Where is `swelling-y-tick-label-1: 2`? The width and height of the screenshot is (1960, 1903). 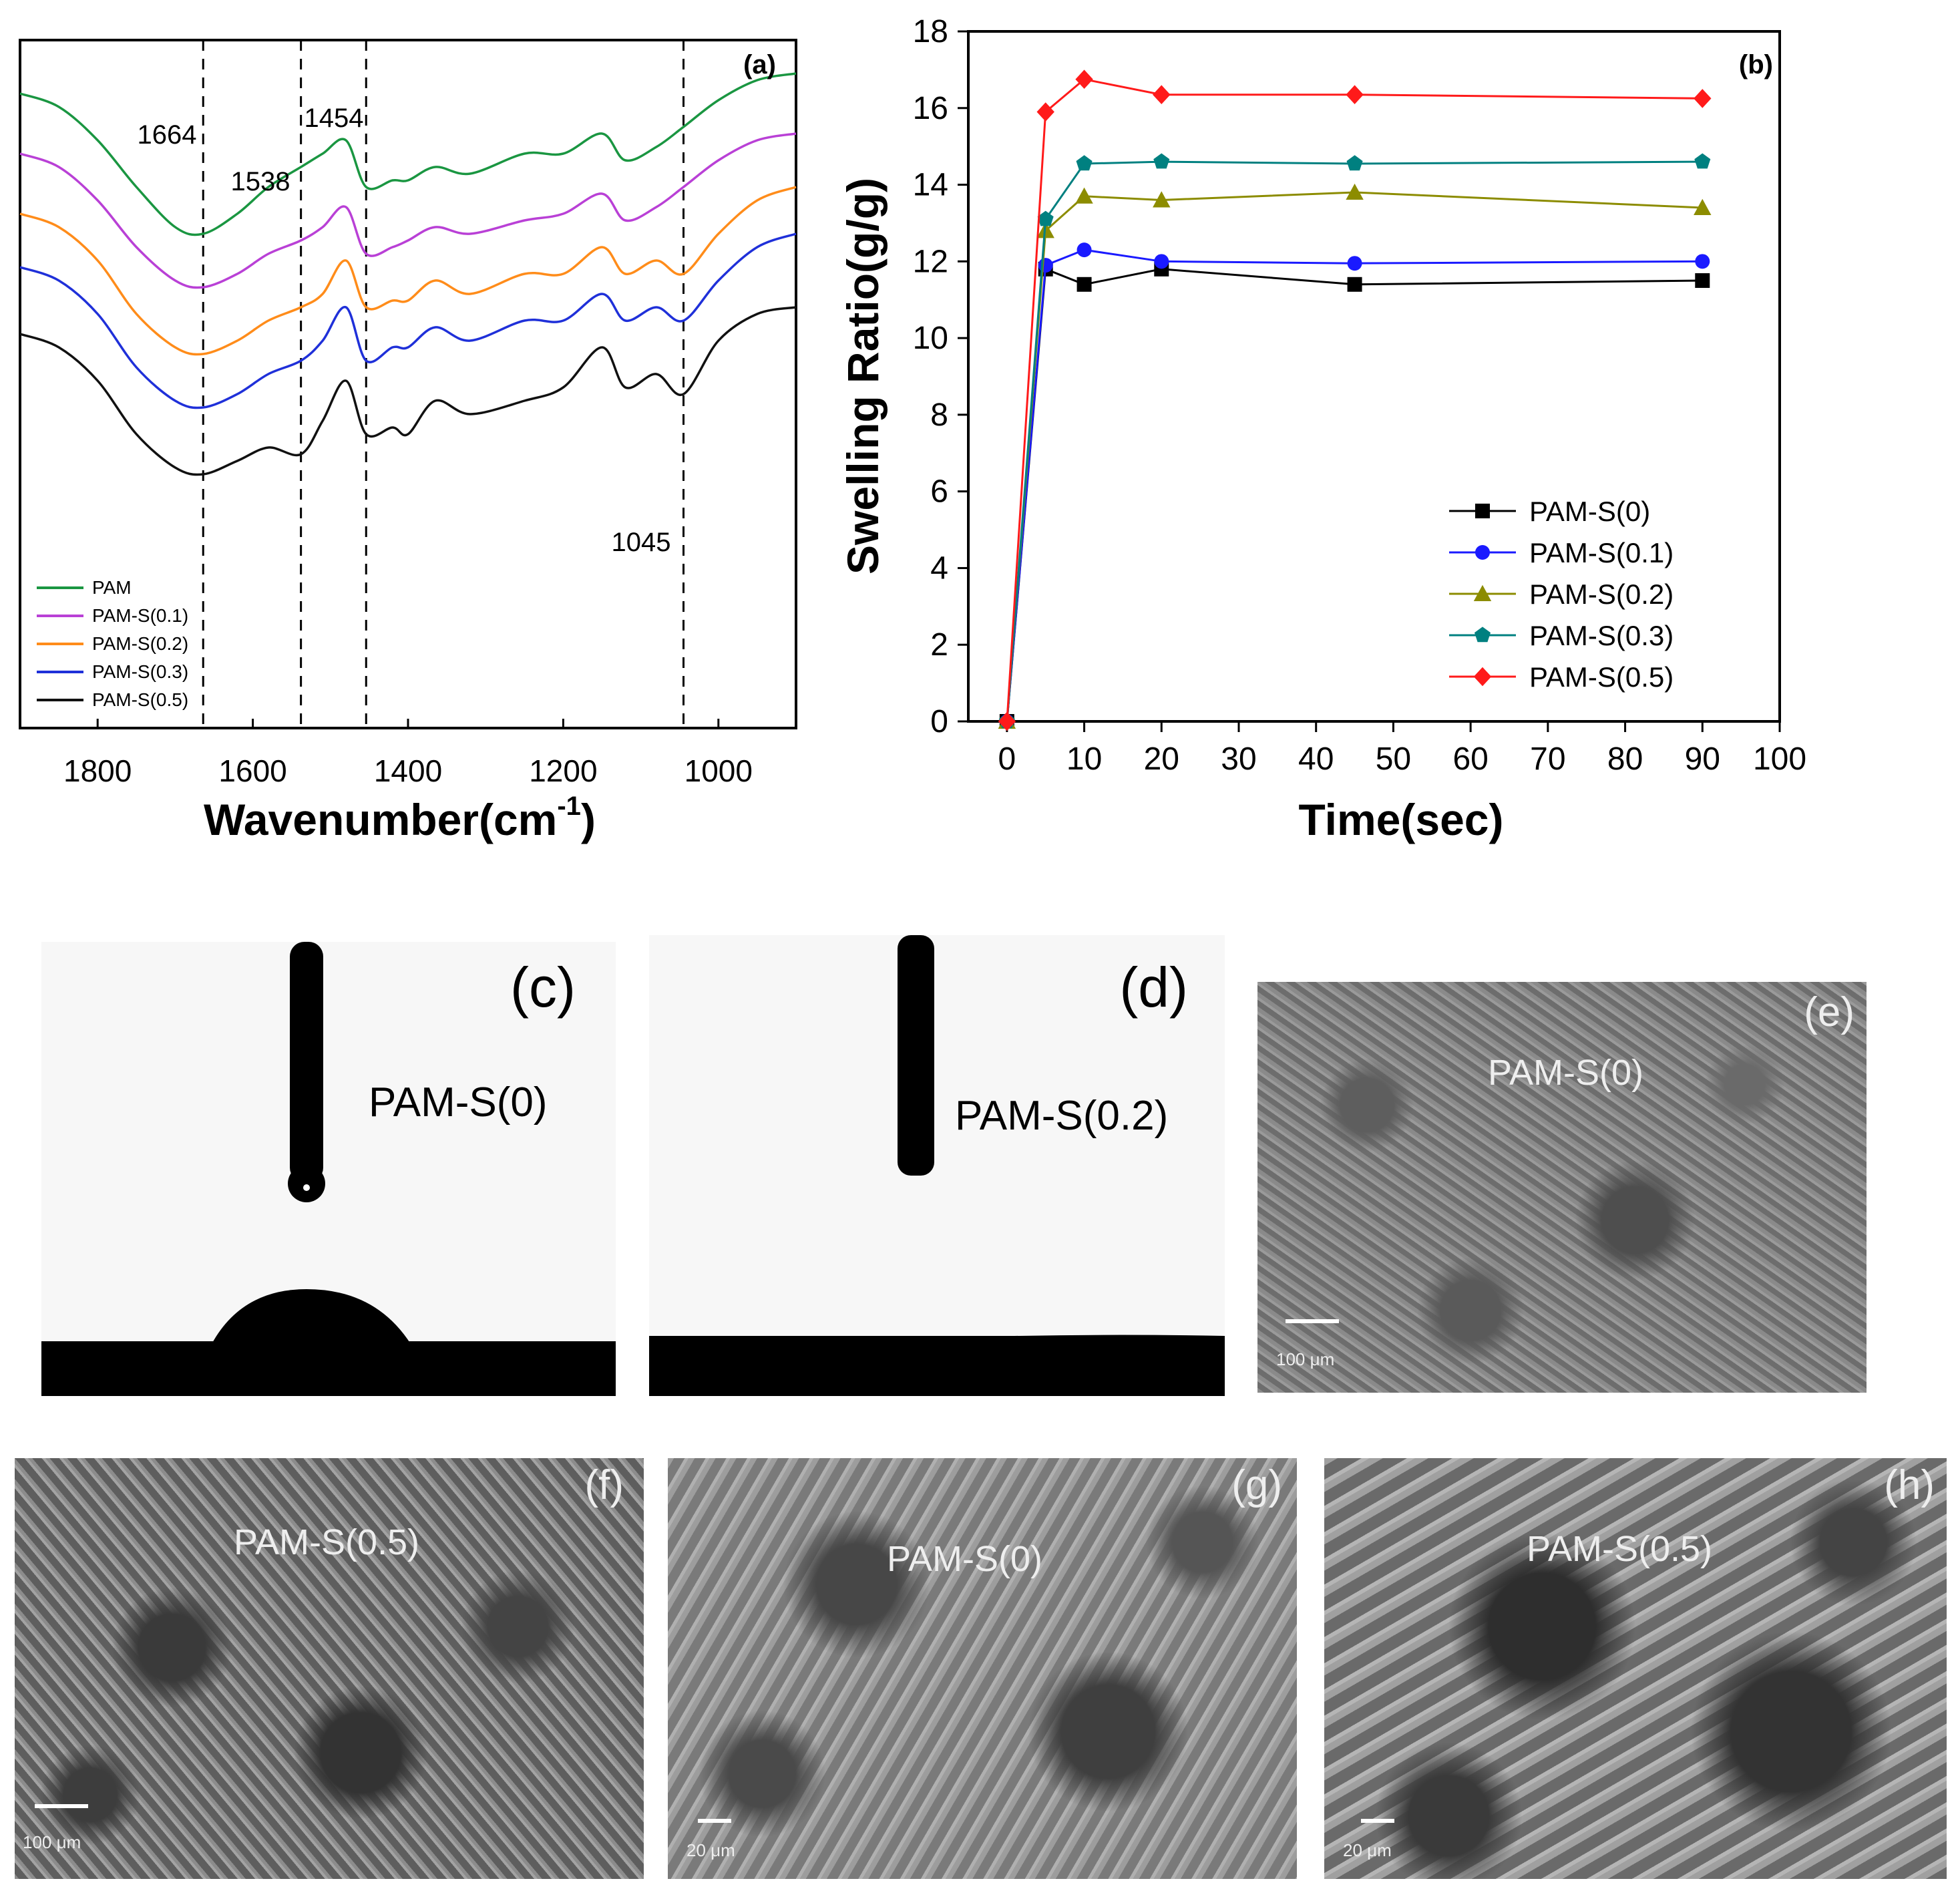
swelling-y-tick-label-1: 2 is located at coordinates (939, 645).